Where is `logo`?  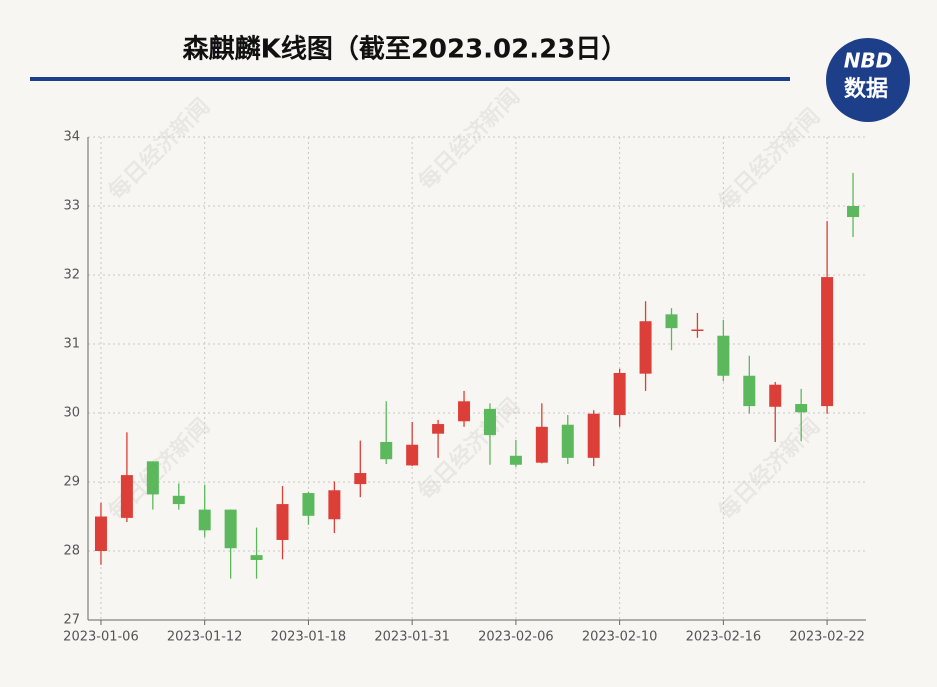 logo is located at coordinates (868, 80).